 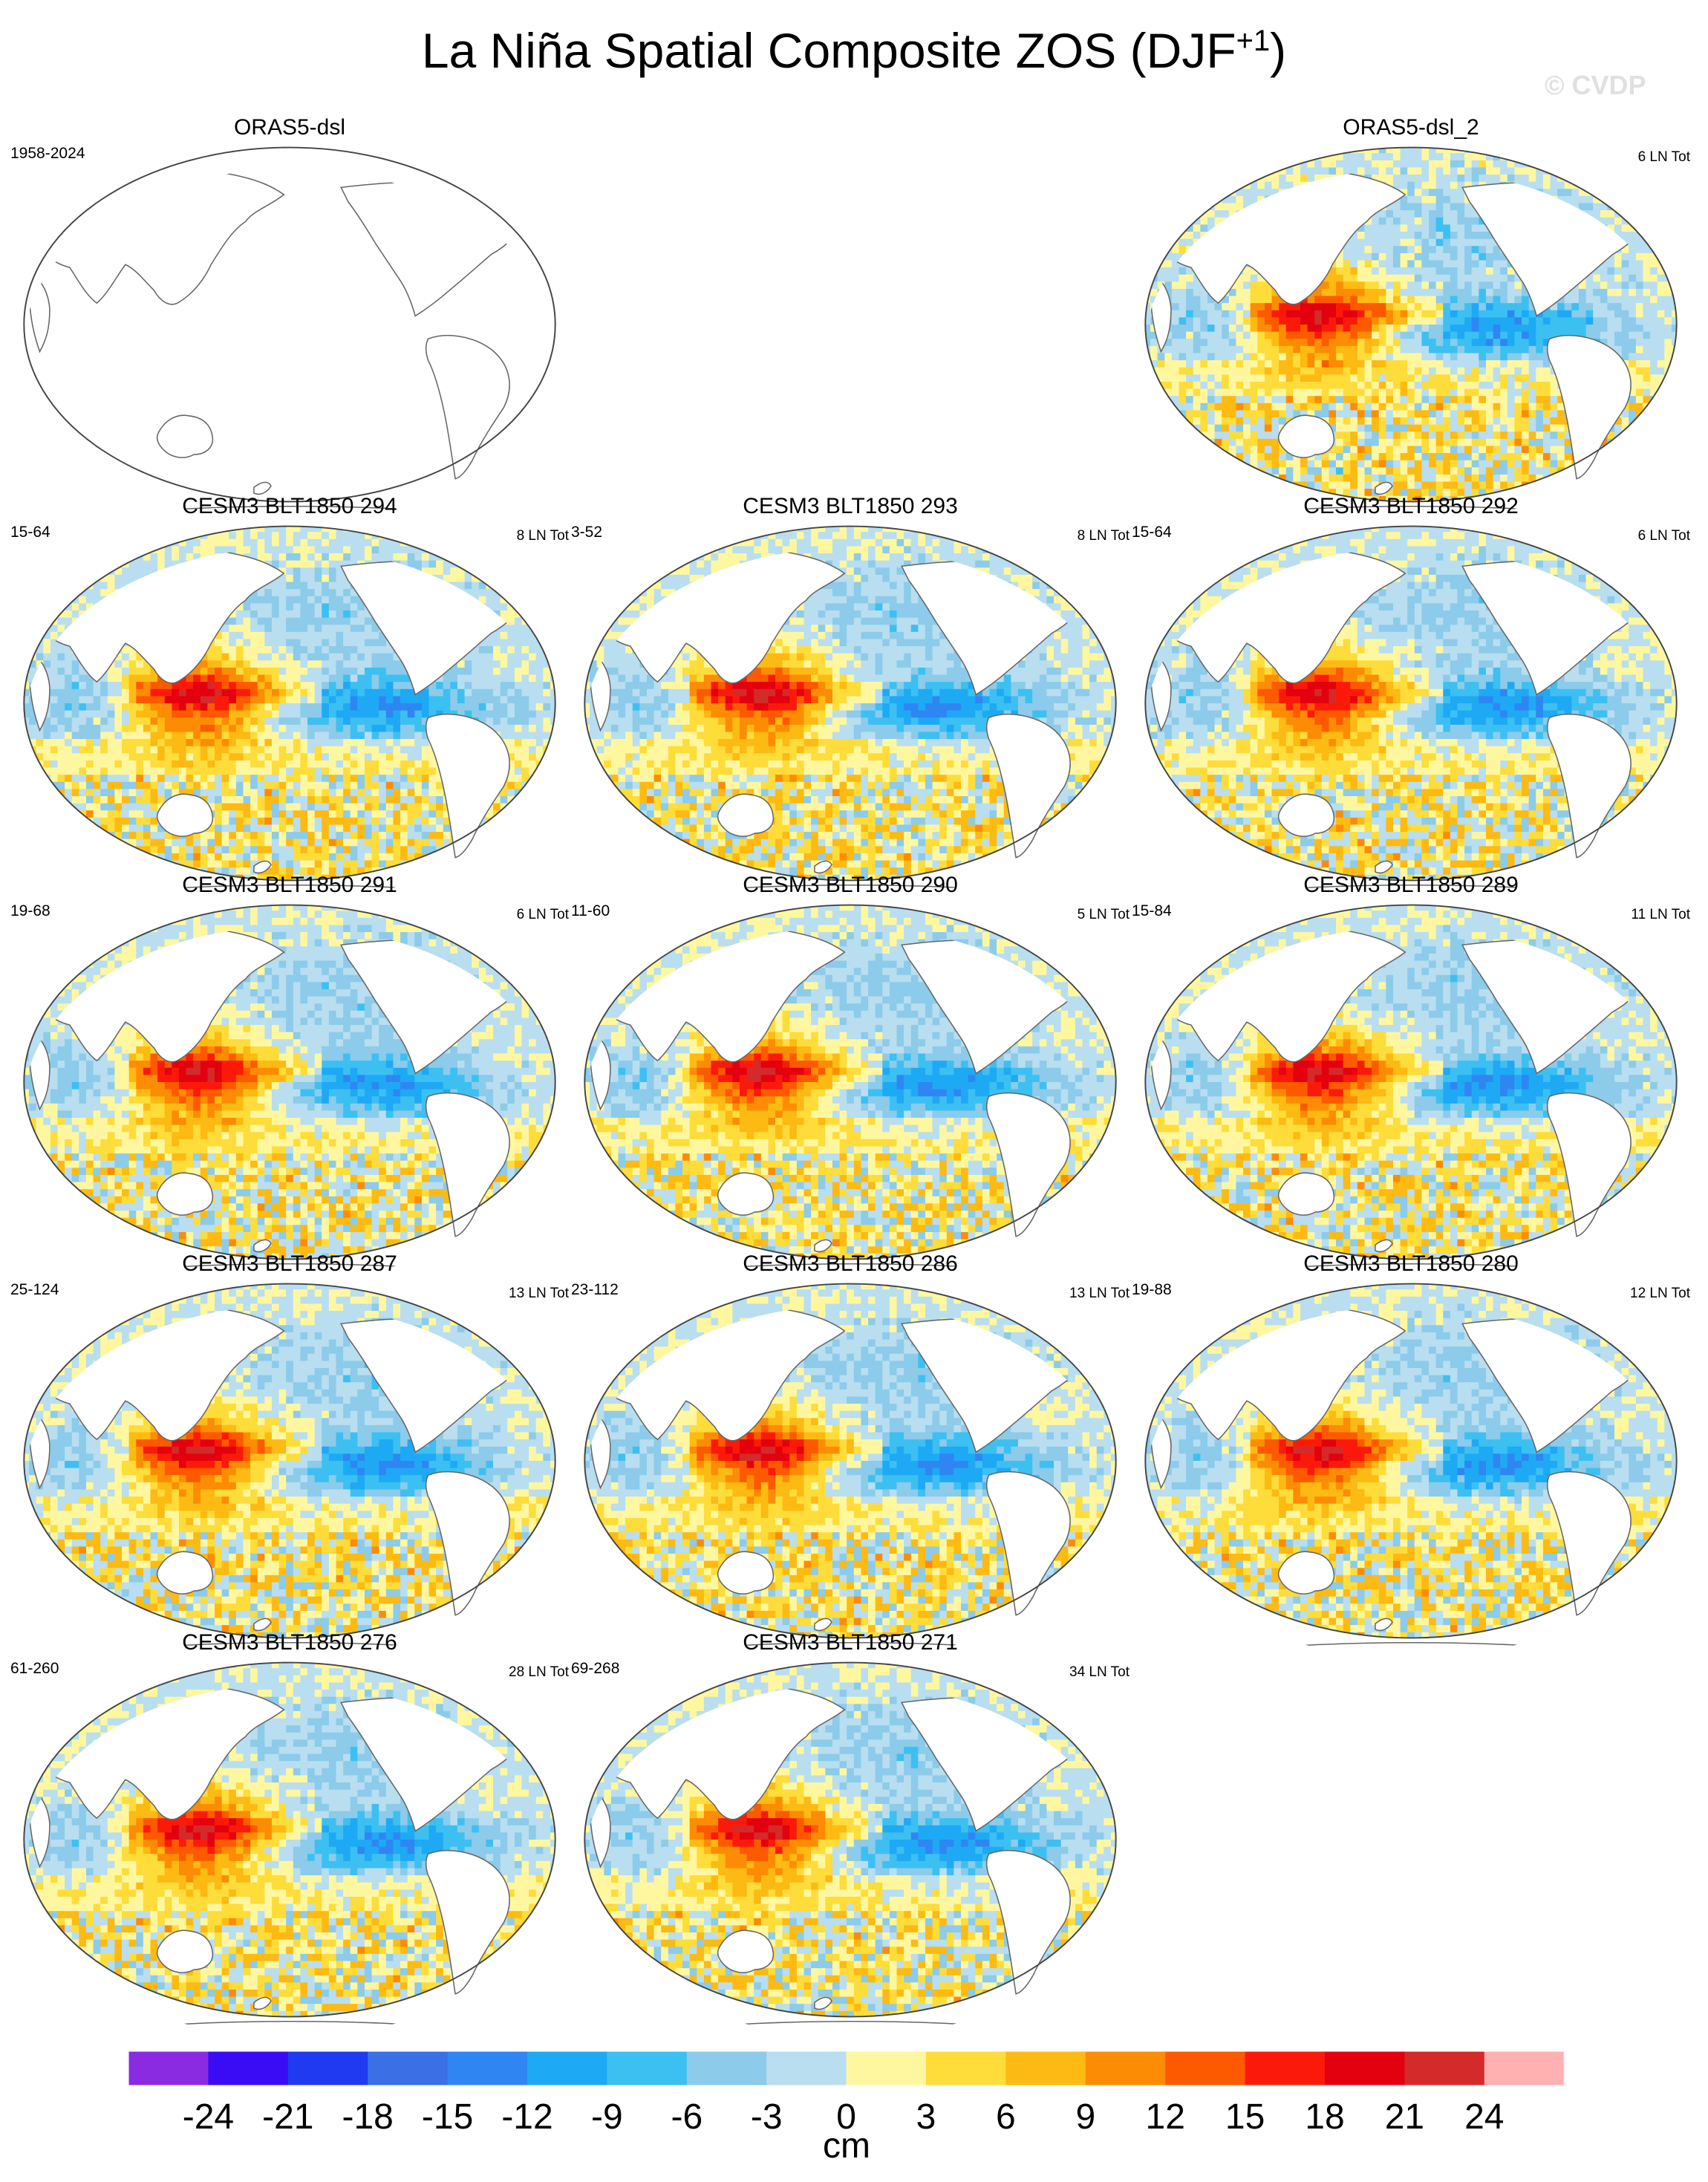 What do you see at coordinates (47, 154) in the screenshot?
I see `panel-time-range: 1958-2024` at bounding box center [47, 154].